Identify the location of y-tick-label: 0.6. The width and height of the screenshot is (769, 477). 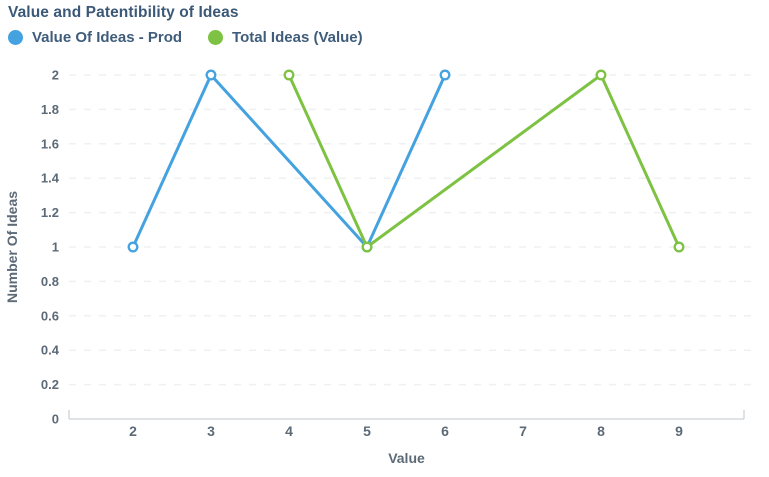
(50, 315).